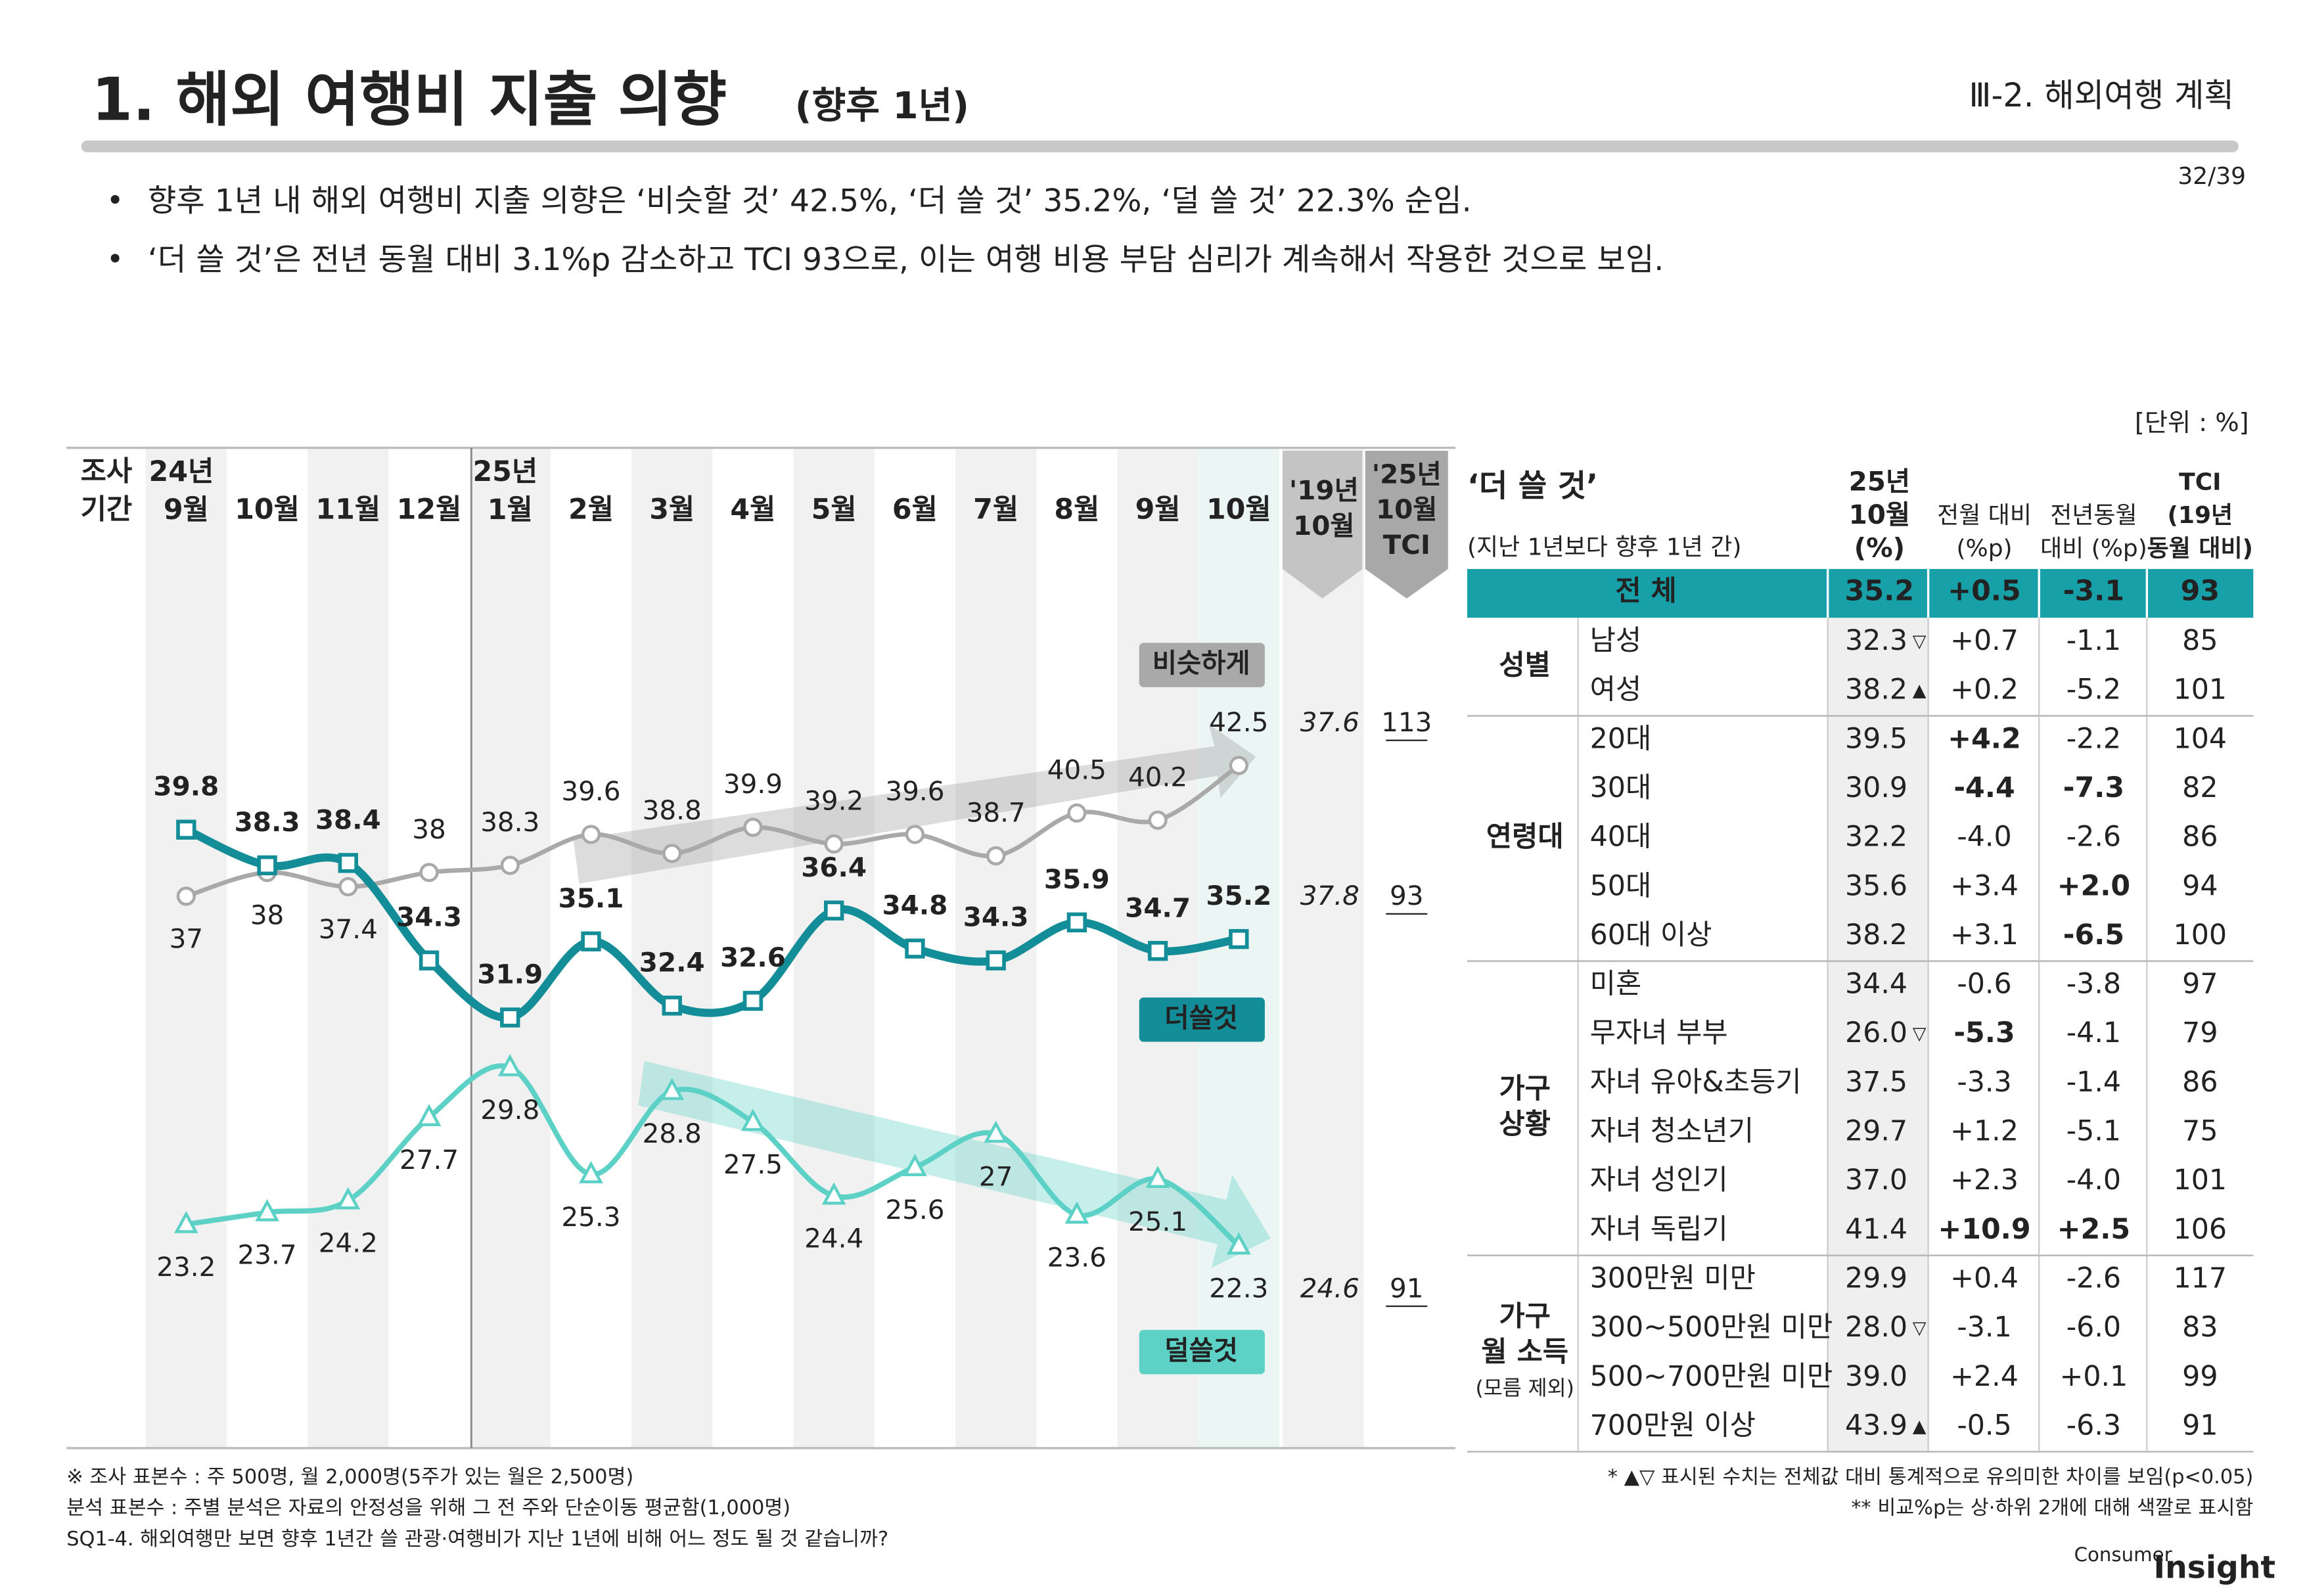  I want to click on row-label: 500~700만원 미만, so click(1711, 1376).